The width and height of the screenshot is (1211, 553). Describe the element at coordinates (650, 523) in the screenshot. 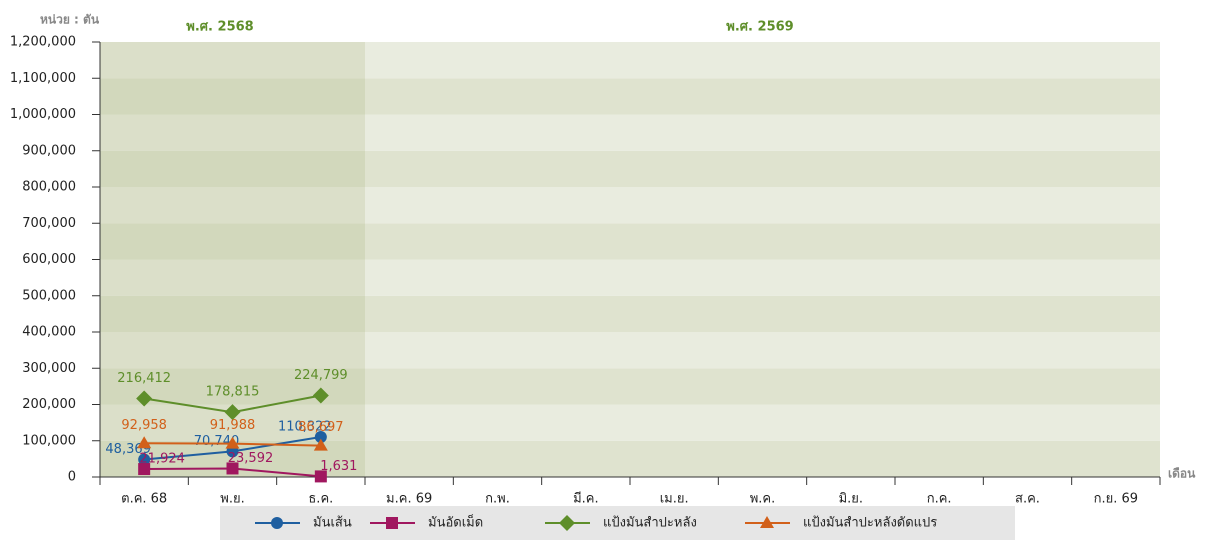

I see `legend-label: แป้งมันสำปะหลัง` at that location.